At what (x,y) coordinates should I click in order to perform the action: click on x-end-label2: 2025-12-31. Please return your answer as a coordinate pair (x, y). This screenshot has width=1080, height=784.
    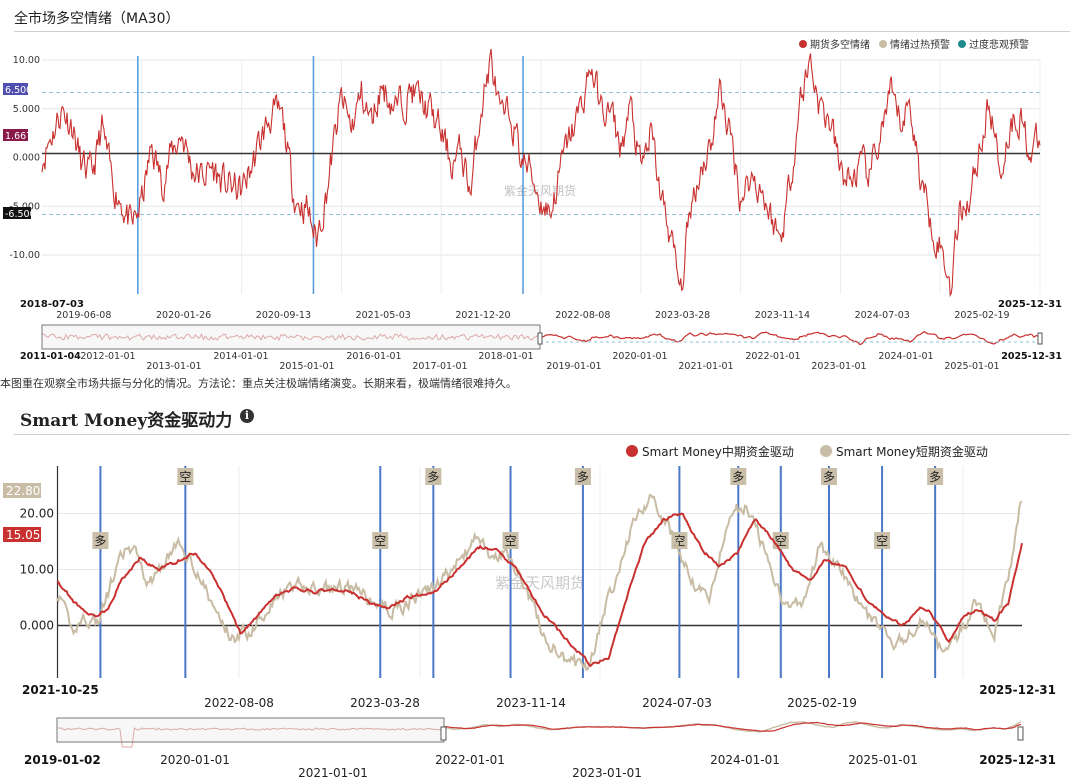
    Looking at the image, I should click on (1017, 690).